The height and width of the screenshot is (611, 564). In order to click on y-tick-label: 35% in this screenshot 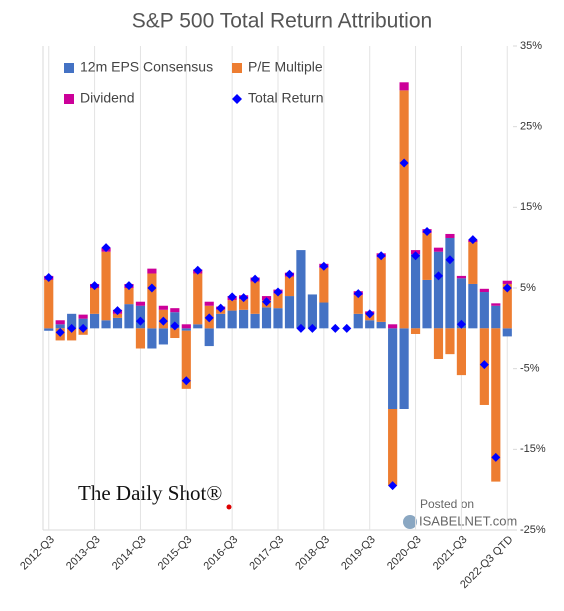, I will do `click(531, 46)`.